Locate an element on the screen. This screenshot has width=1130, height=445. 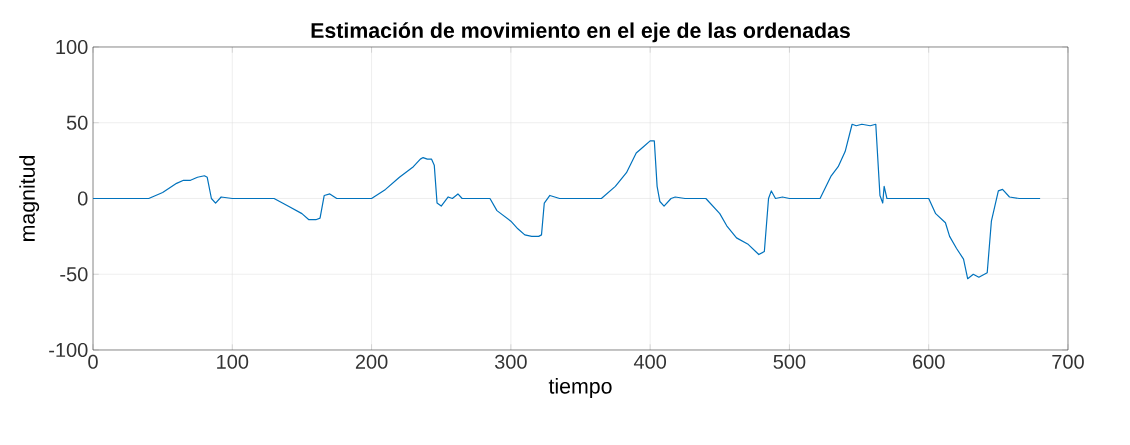
y-tick-label: -50 is located at coordinates (74, 274).